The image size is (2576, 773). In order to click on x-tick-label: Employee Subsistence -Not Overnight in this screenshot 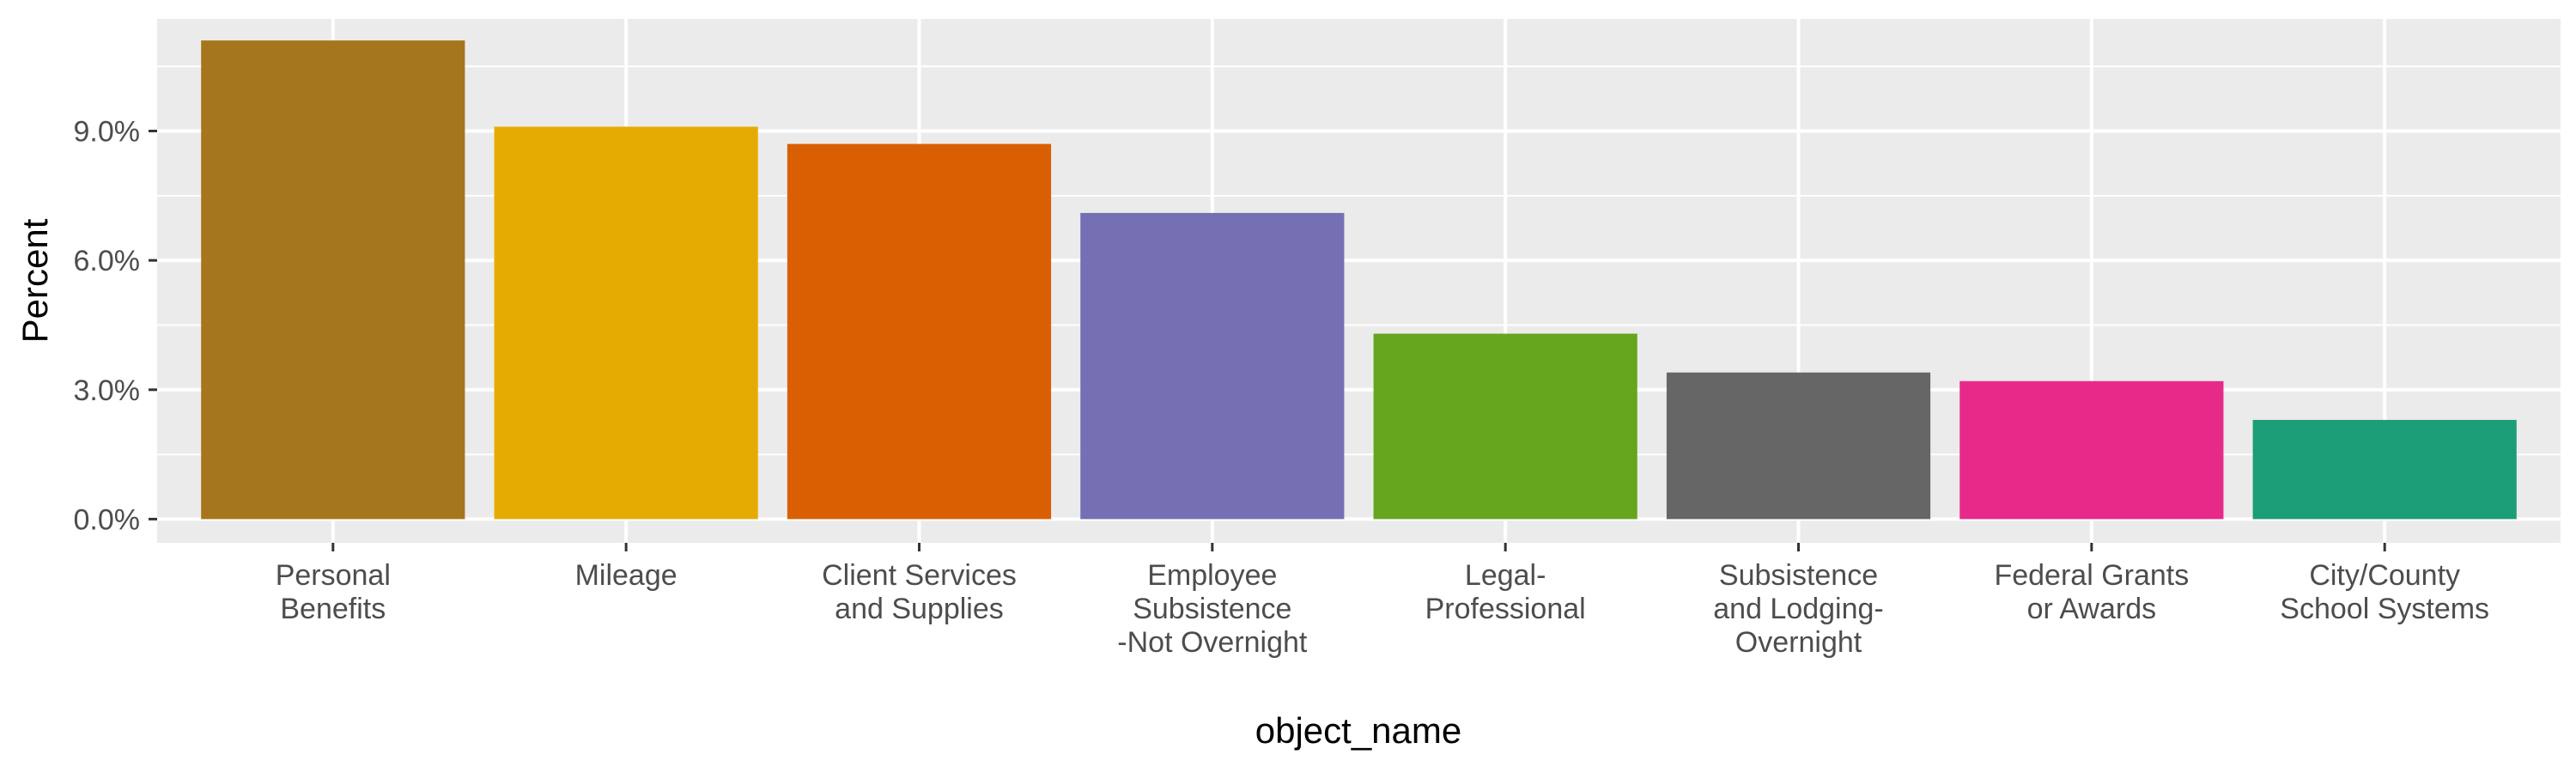, I will do `click(1213, 609)`.